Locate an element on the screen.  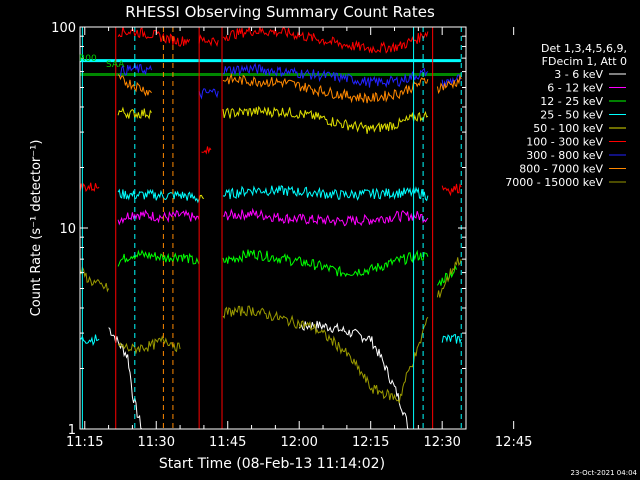
series-3-6-kev is located at coordinates (258, 375).